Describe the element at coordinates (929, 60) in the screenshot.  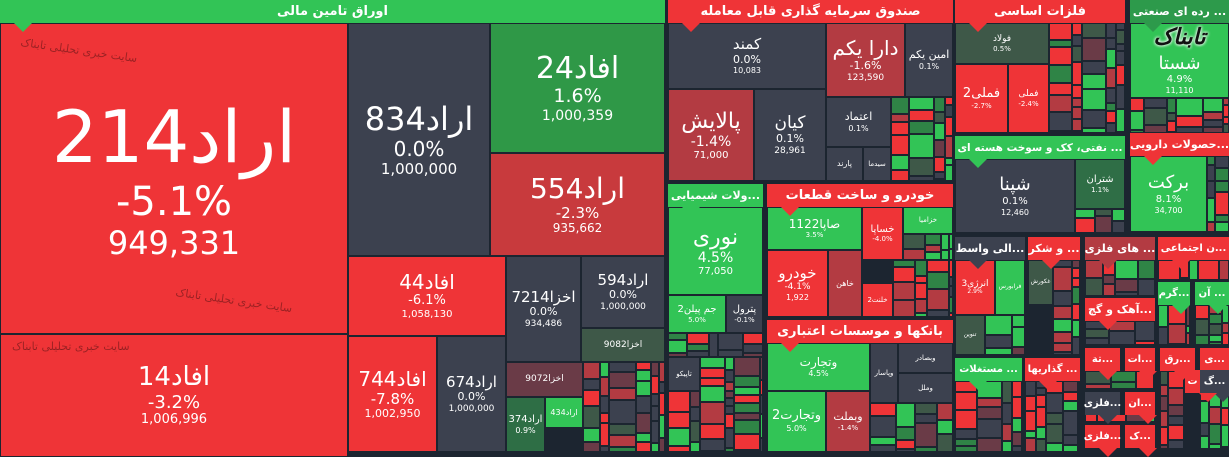
I see `tile-aminyekom: امین یکم 0.1%` at that location.